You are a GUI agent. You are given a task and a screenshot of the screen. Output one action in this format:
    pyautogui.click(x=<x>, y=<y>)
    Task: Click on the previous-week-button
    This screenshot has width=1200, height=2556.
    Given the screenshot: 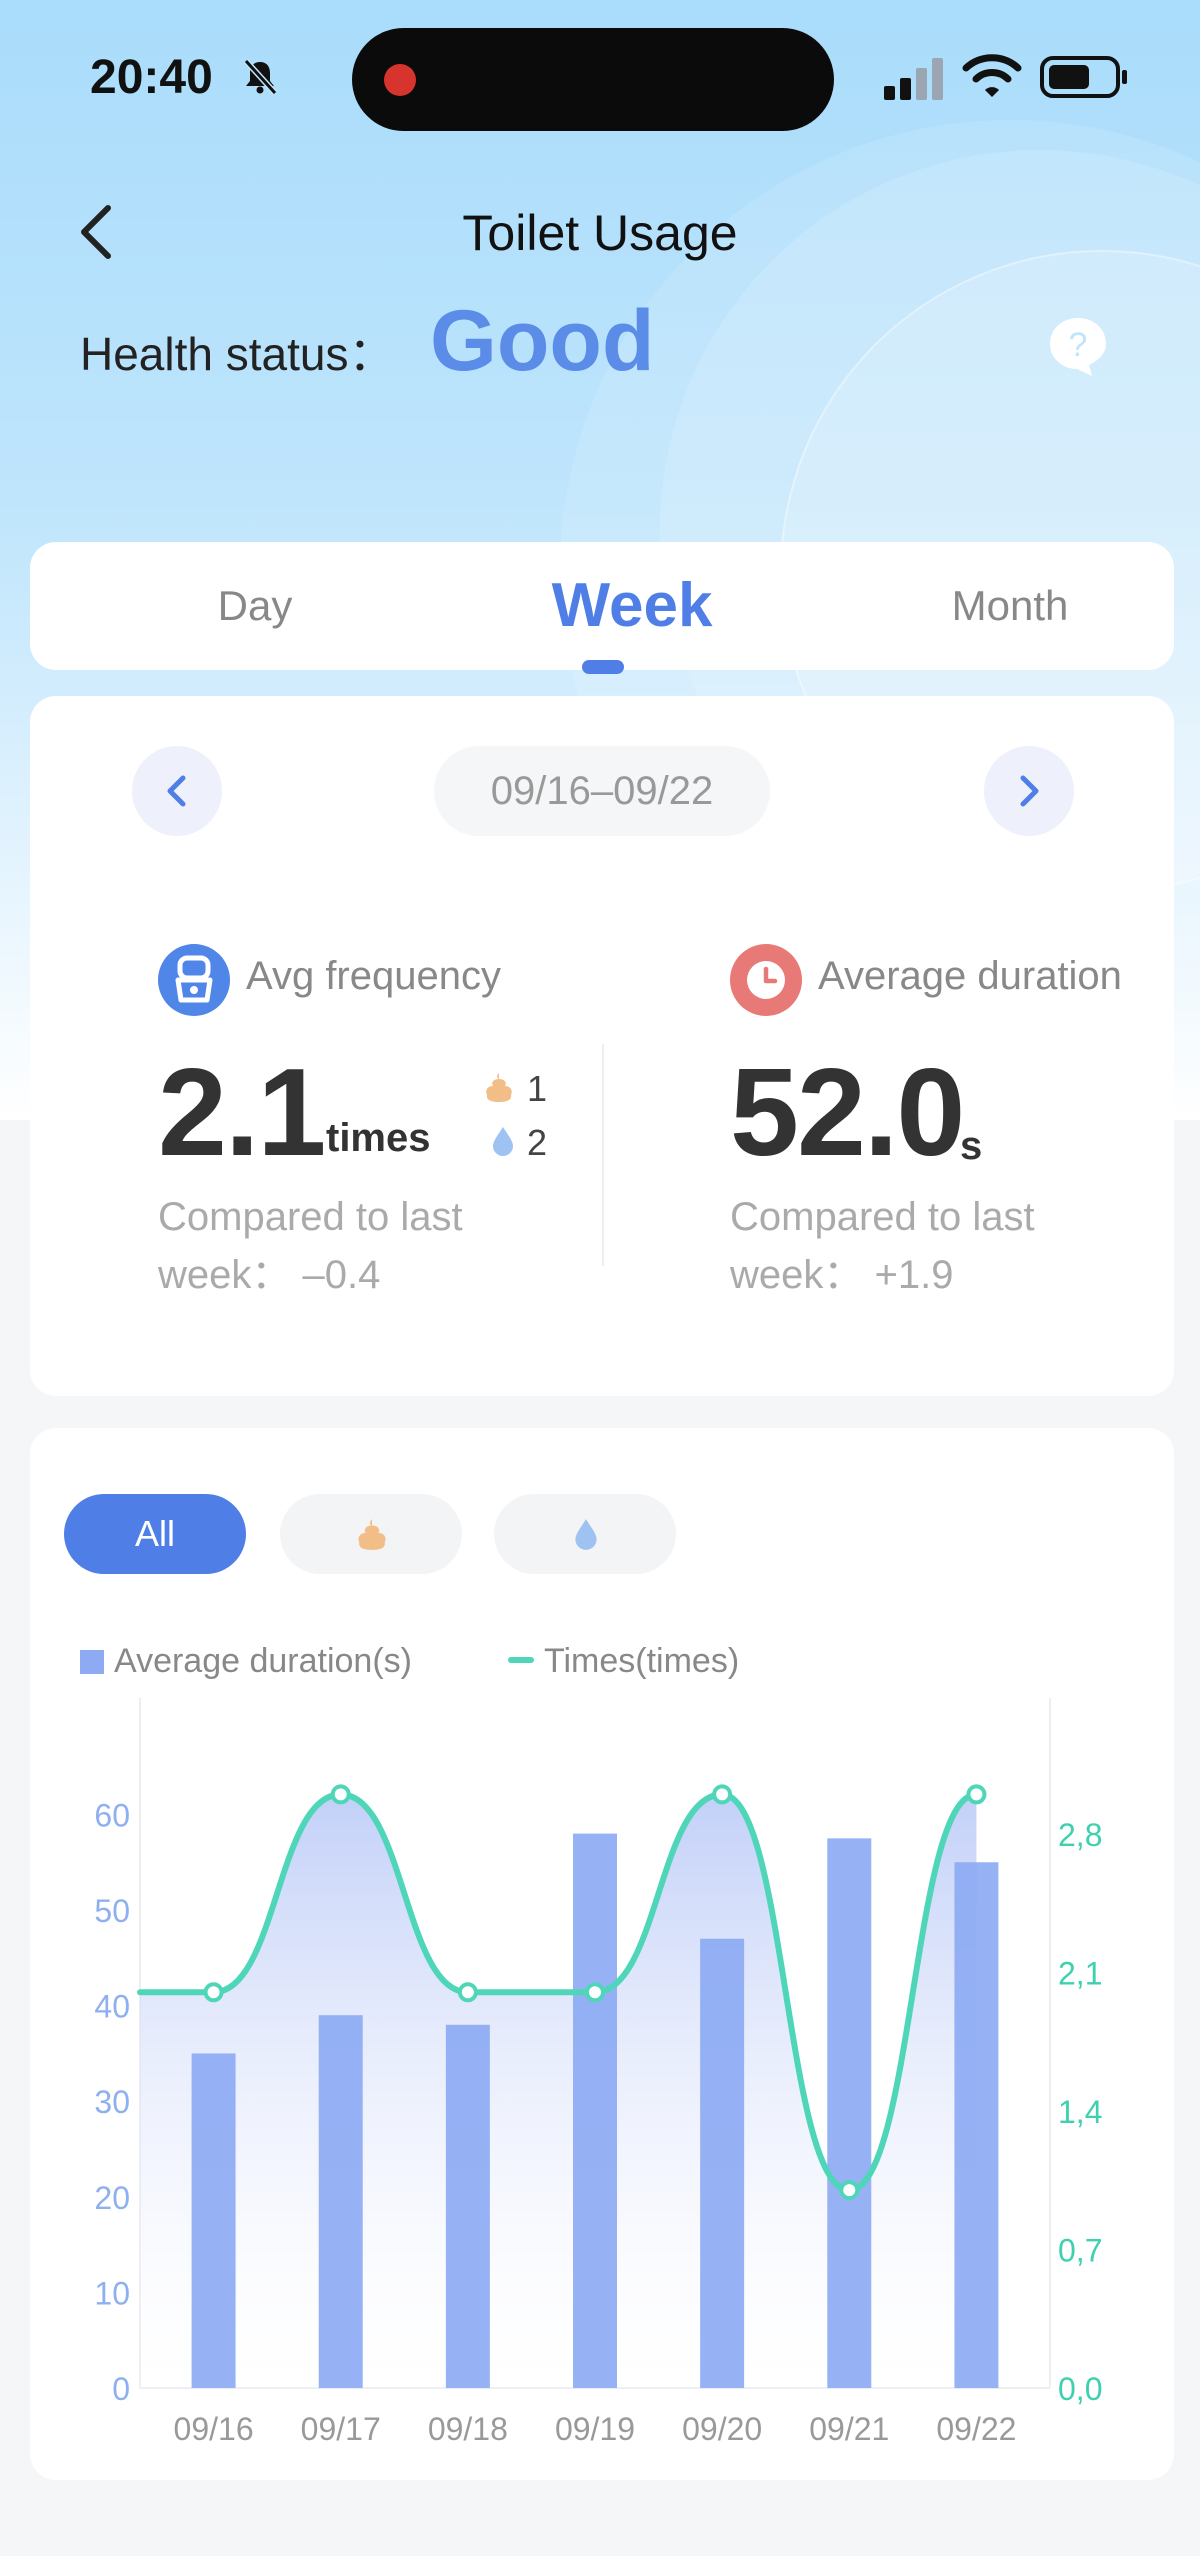 What is the action you would take?
    pyautogui.click(x=177, y=791)
    